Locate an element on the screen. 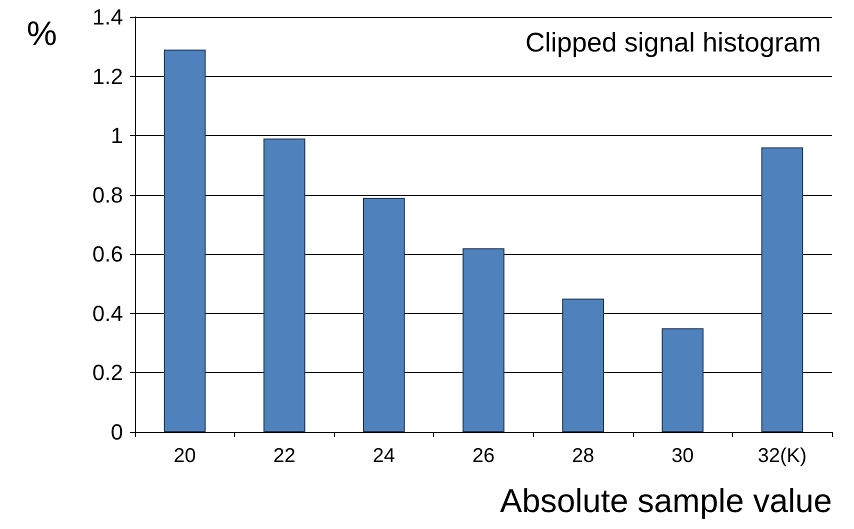  y-tick-label: 0.8 is located at coordinates (107, 195).